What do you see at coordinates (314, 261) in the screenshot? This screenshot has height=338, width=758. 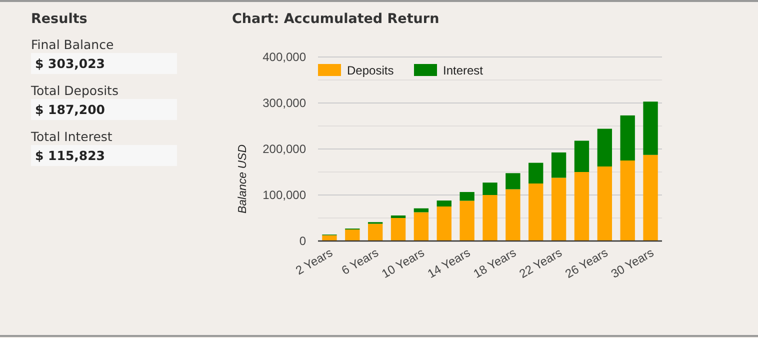 I see `x-tick-label: 2 Years` at bounding box center [314, 261].